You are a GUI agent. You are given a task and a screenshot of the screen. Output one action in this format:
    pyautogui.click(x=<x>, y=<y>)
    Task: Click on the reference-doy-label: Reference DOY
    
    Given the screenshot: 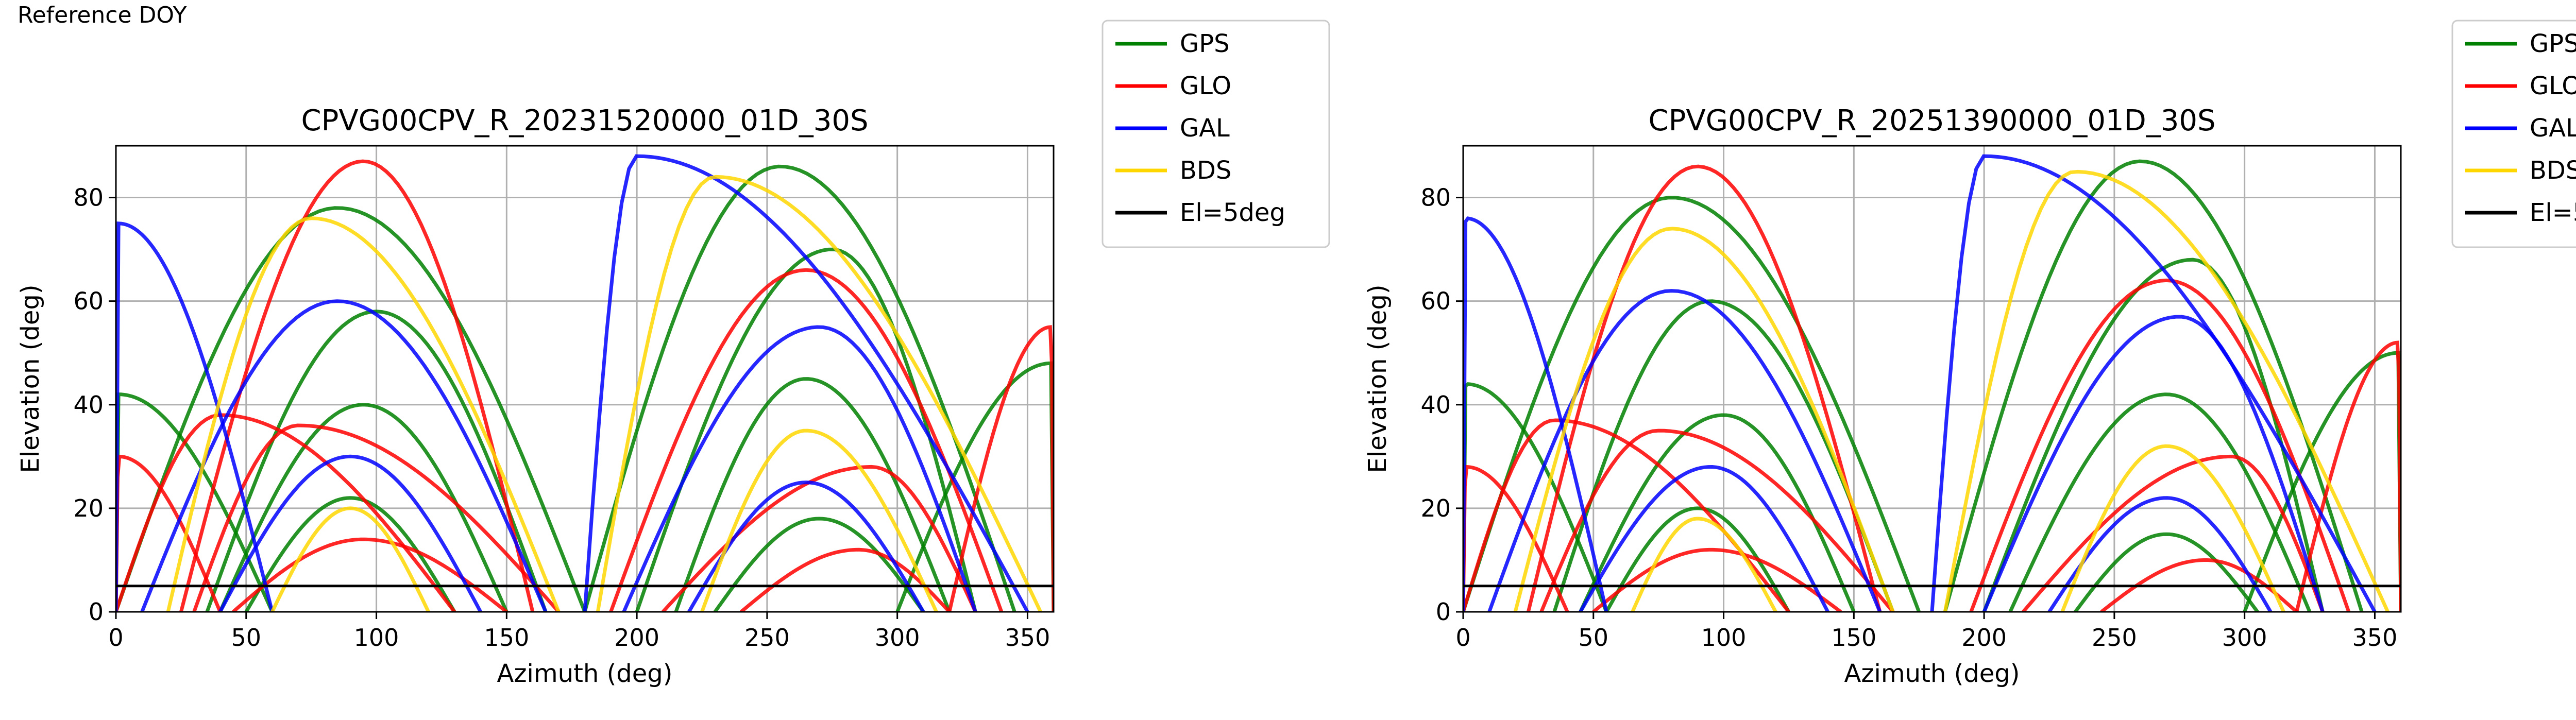 What is the action you would take?
    pyautogui.click(x=102, y=15)
    